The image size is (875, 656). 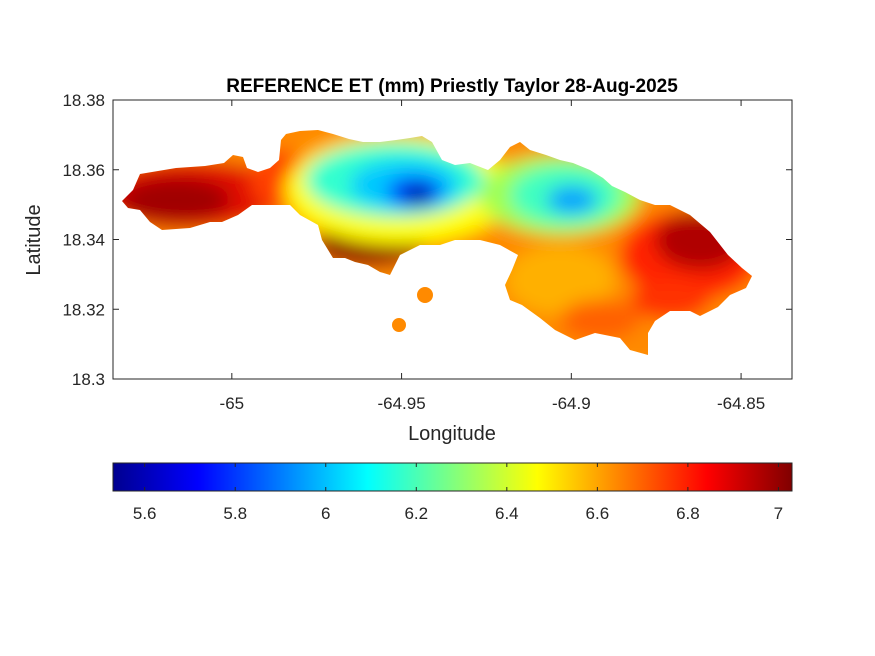 What do you see at coordinates (688, 513) in the screenshot?
I see `colorbar-tick-label: 6.8` at bounding box center [688, 513].